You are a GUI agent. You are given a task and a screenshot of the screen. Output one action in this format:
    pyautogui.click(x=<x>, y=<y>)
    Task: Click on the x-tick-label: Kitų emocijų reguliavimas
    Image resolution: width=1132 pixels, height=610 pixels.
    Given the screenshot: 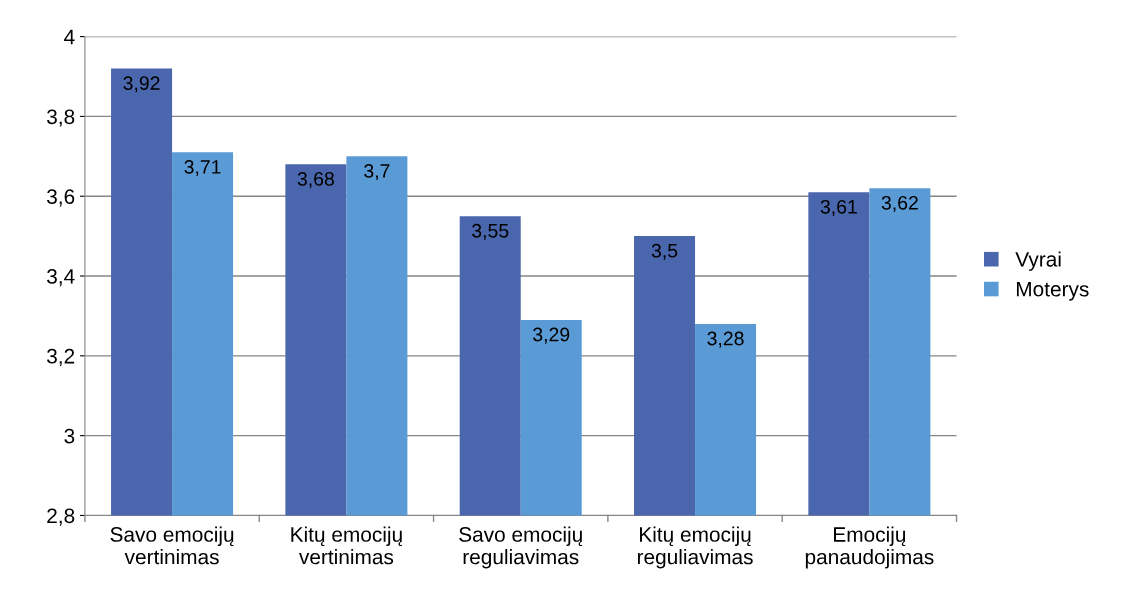 What is the action you would take?
    pyautogui.click(x=695, y=547)
    